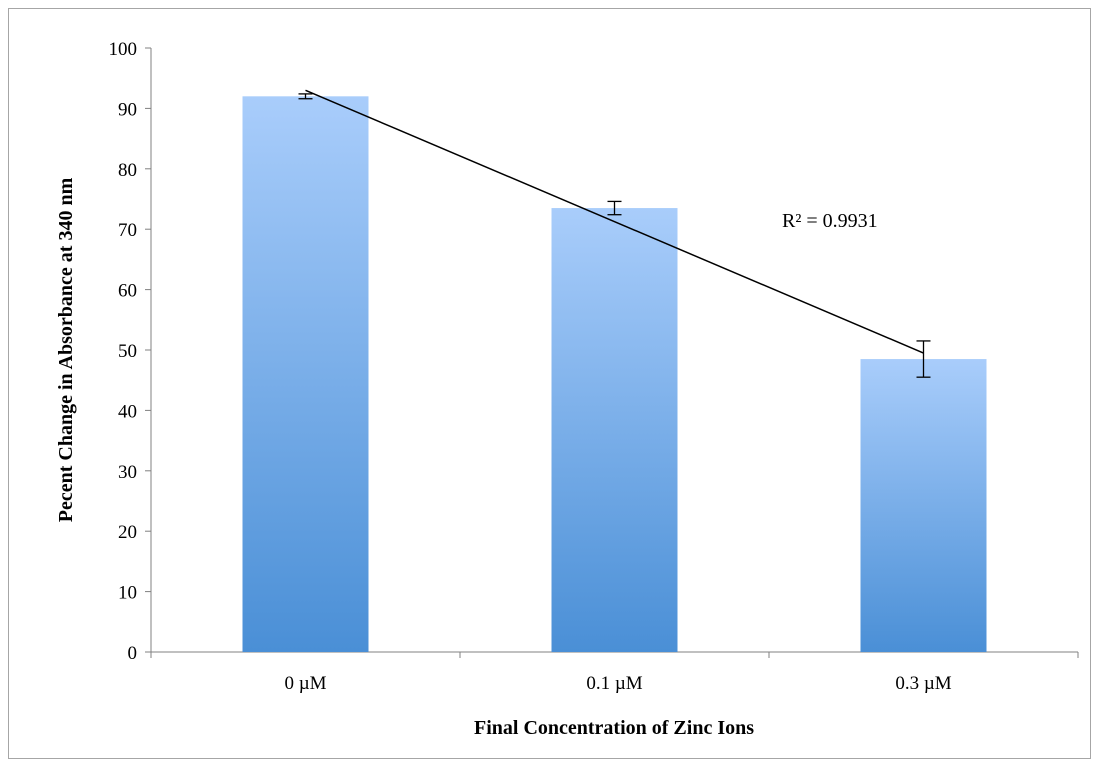  What do you see at coordinates (614, 672) in the screenshot?
I see `x-axis: 0 µM 0.1 µM 0.3 µM` at bounding box center [614, 672].